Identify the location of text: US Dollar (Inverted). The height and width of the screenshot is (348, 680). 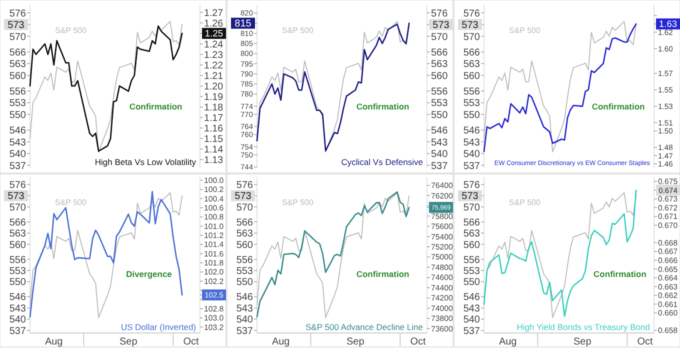
(158, 327).